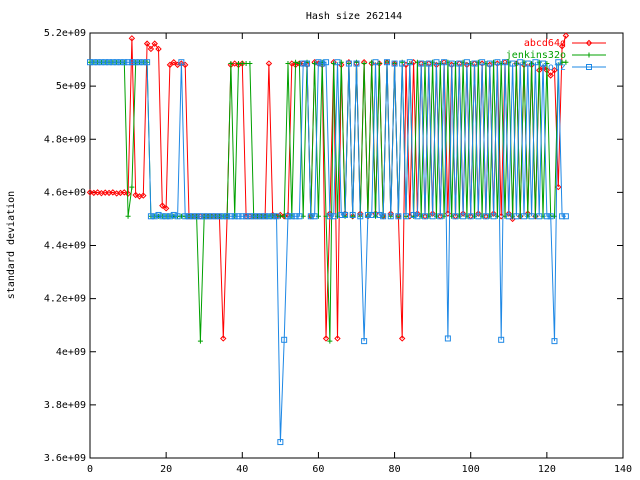 The image size is (640, 480). I want to click on x-tick-label: 0, so click(90, 469).